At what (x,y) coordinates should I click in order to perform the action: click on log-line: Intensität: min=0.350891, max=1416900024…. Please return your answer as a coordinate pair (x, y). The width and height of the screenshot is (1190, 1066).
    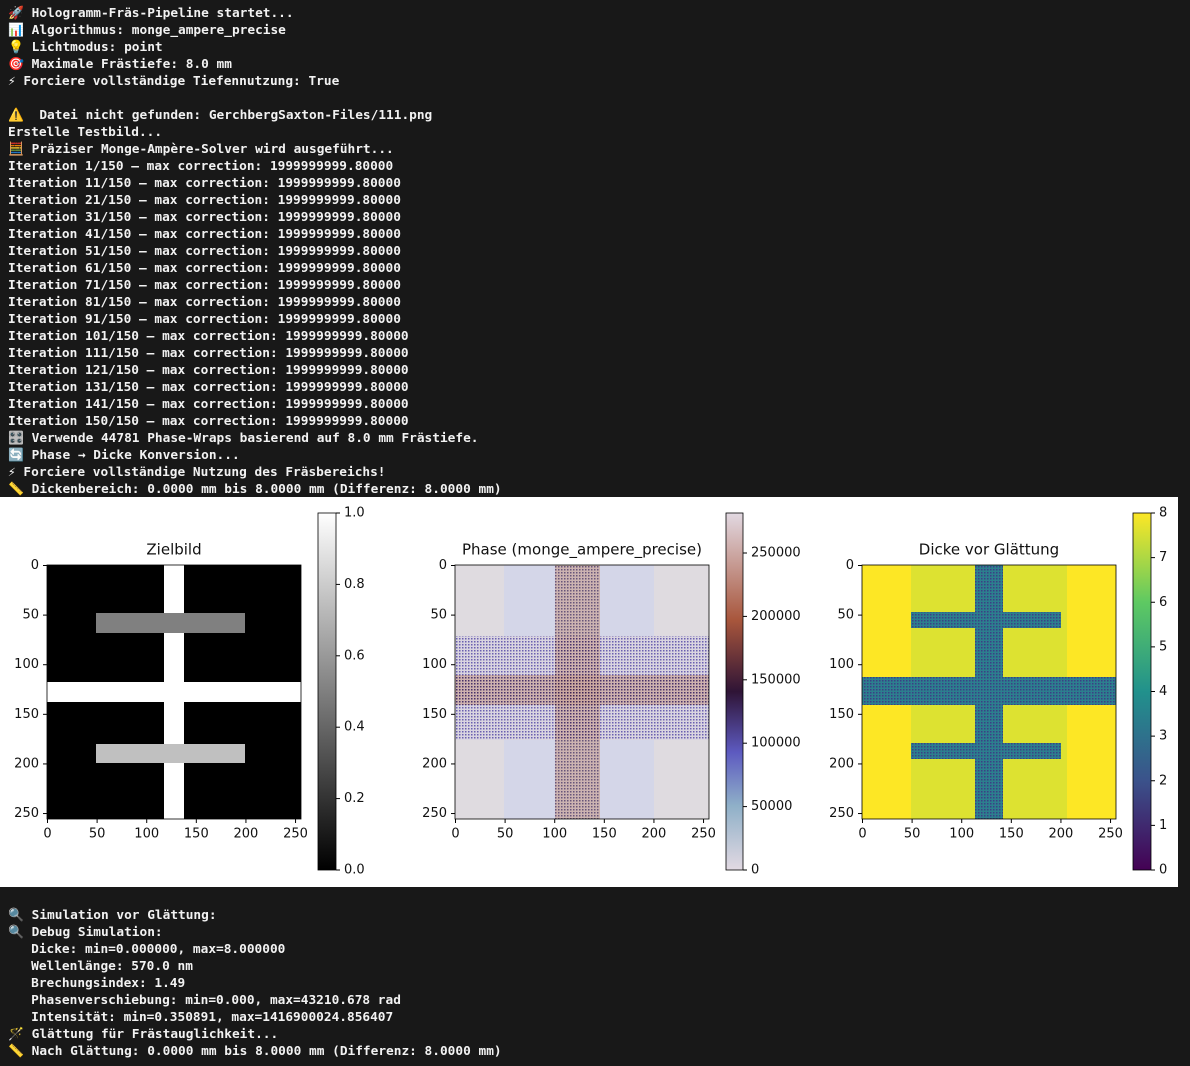
    Looking at the image, I should click on (201, 1017).